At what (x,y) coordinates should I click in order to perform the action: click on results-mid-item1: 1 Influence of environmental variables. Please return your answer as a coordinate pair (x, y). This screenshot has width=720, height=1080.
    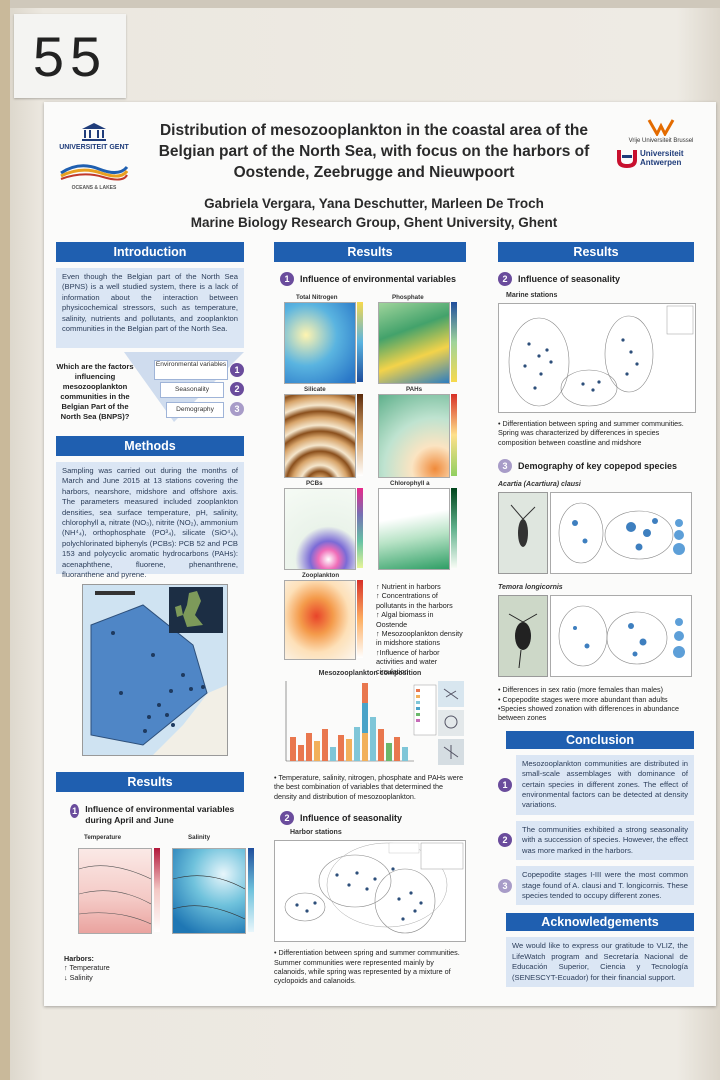
    Looking at the image, I should click on (373, 279).